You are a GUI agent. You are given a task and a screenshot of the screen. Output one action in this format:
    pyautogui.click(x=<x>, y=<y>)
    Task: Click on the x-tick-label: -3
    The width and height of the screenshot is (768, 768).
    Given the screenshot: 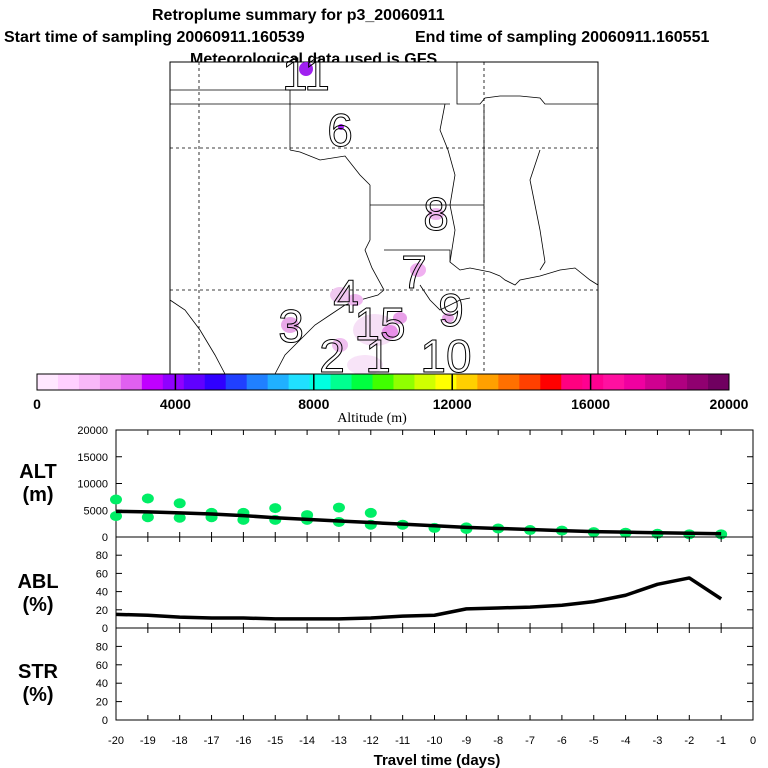 What is the action you would take?
    pyautogui.click(x=658, y=741)
    